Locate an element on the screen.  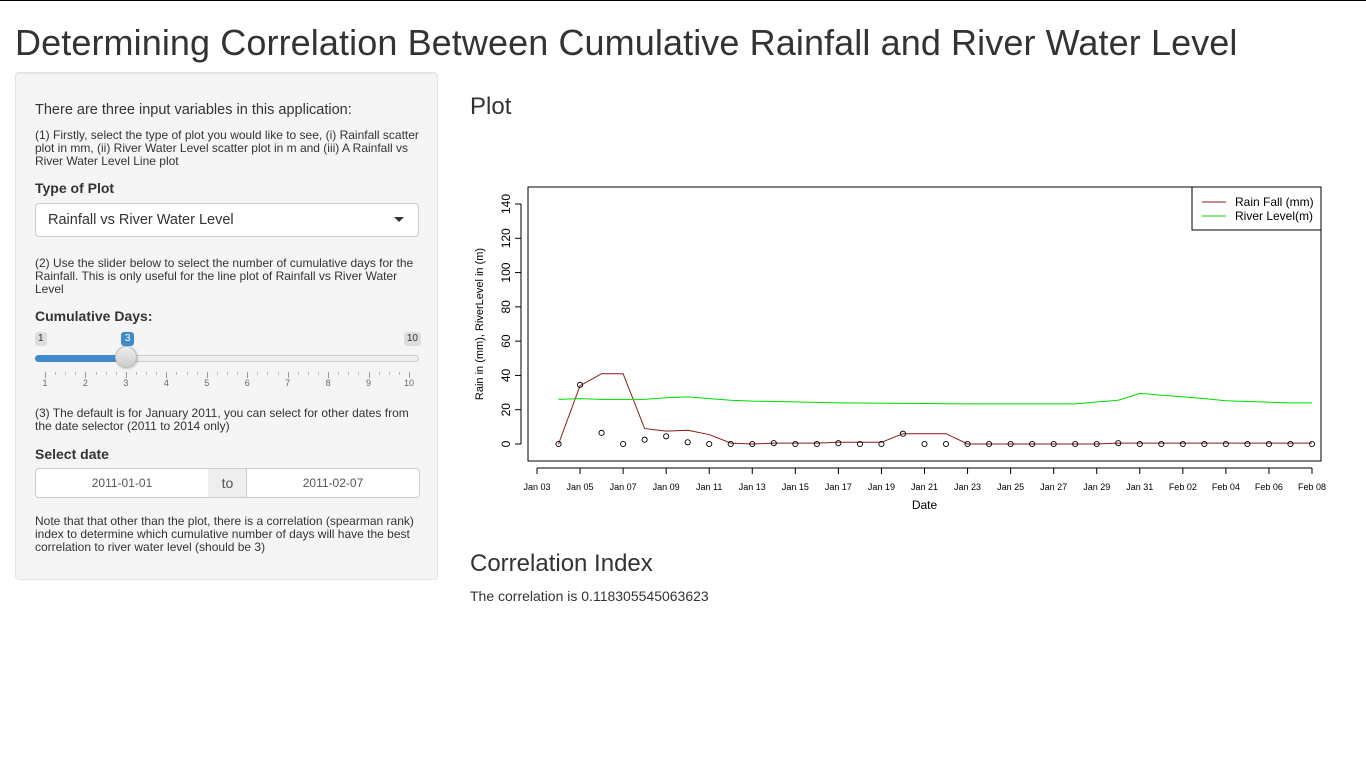
y-axis-label: Rain in (mm), RiverLevel in (m) is located at coordinates (480, 324).